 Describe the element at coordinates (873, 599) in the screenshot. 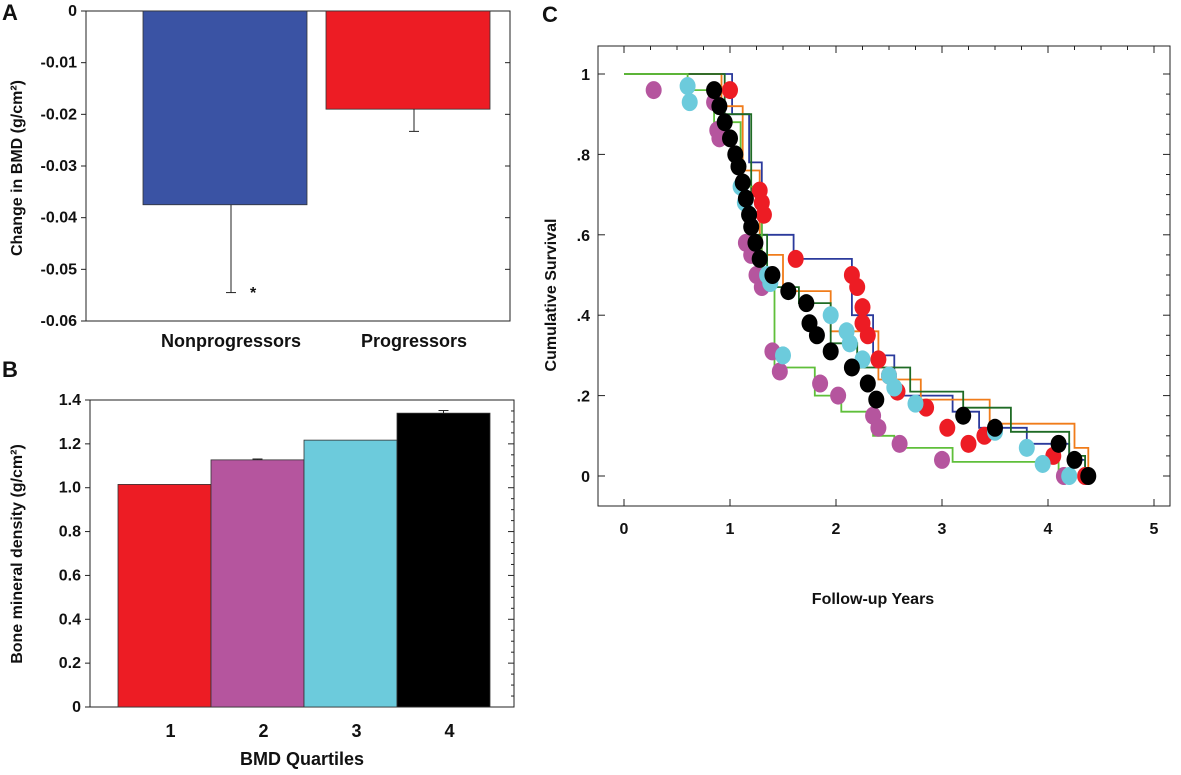

I see `panel-c-xlabel: Follow-up Years` at that location.